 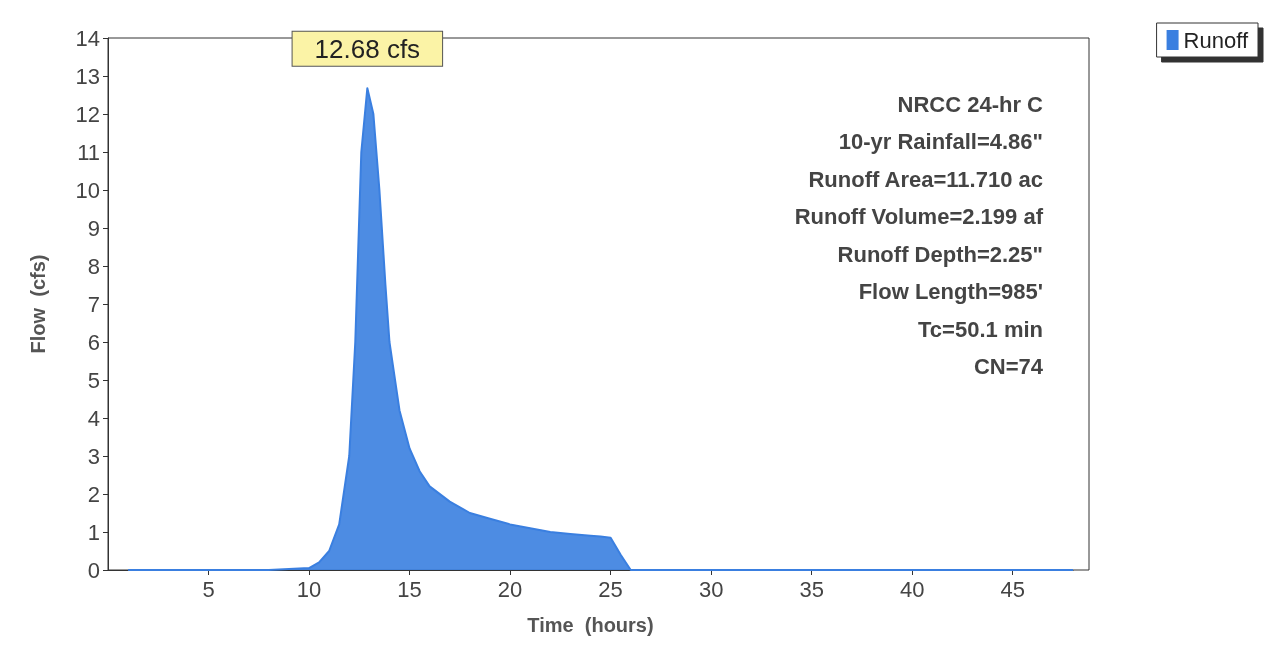 What do you see at coordinates (93, 456) in the screenshot?
I see `y-tick-label: 3` at bounding box center [93, 456].